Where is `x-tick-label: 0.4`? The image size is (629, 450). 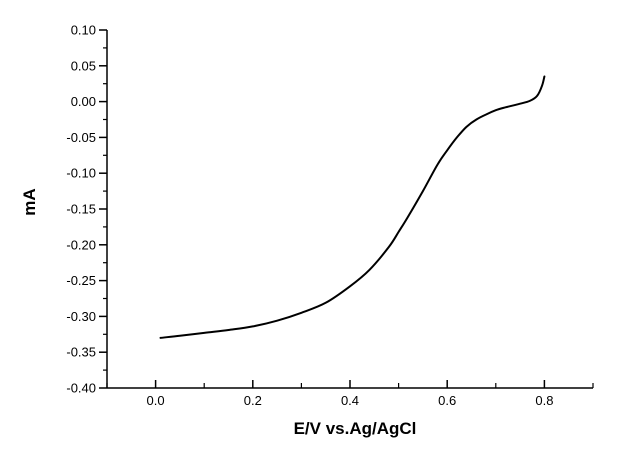
x-tick-label: 0.4 is located at coordinates (350, 400).